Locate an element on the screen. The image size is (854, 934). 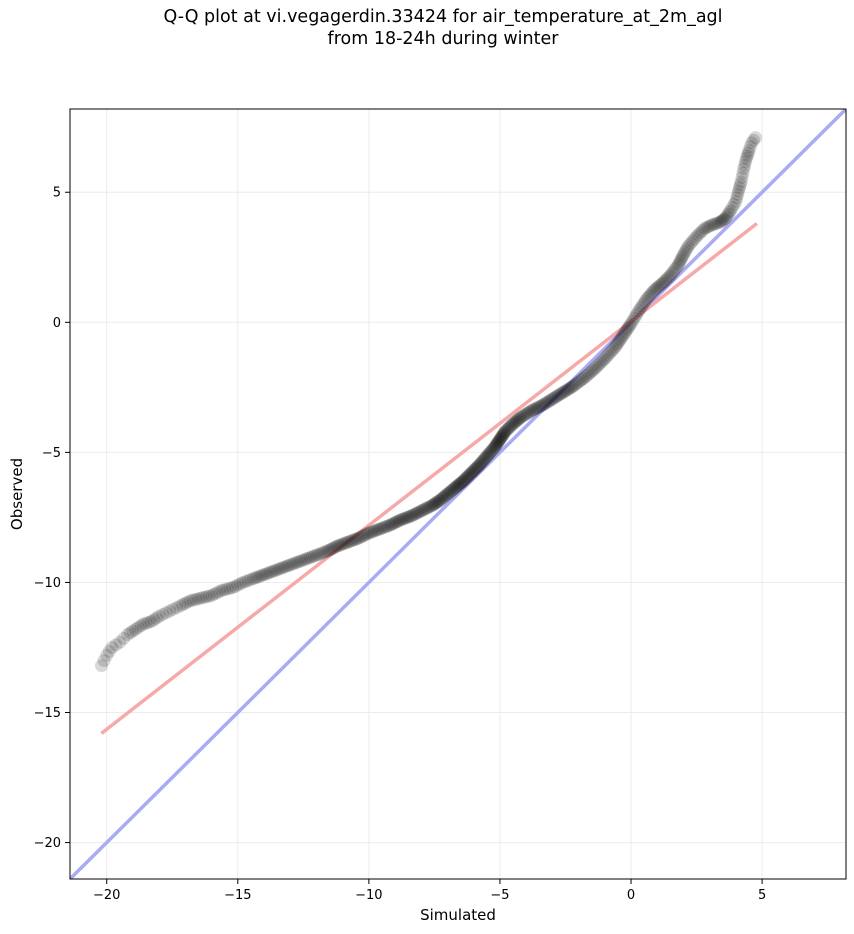
chart-title-line-2: from 18-24h during winter is located at coordinates (443, 39).